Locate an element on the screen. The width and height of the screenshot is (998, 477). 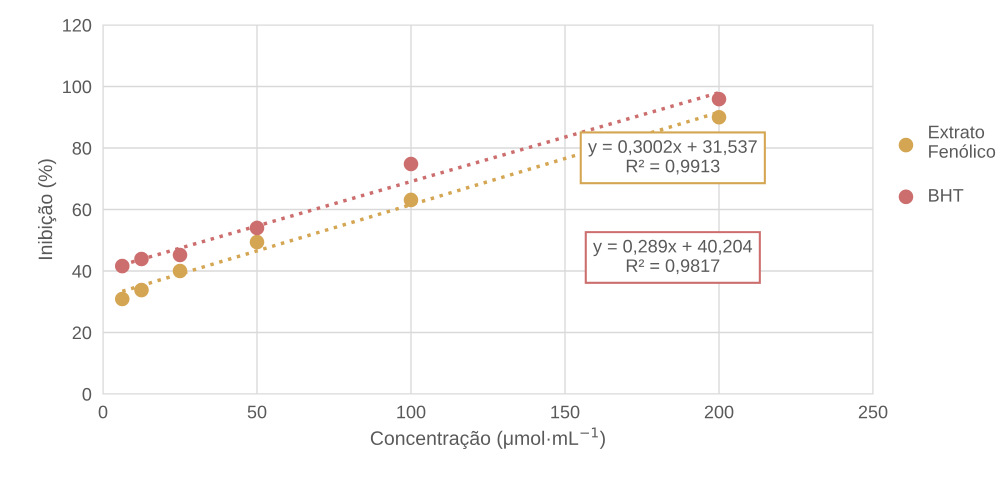
y-tick-label: 20 is located at coordinates (82, 333).